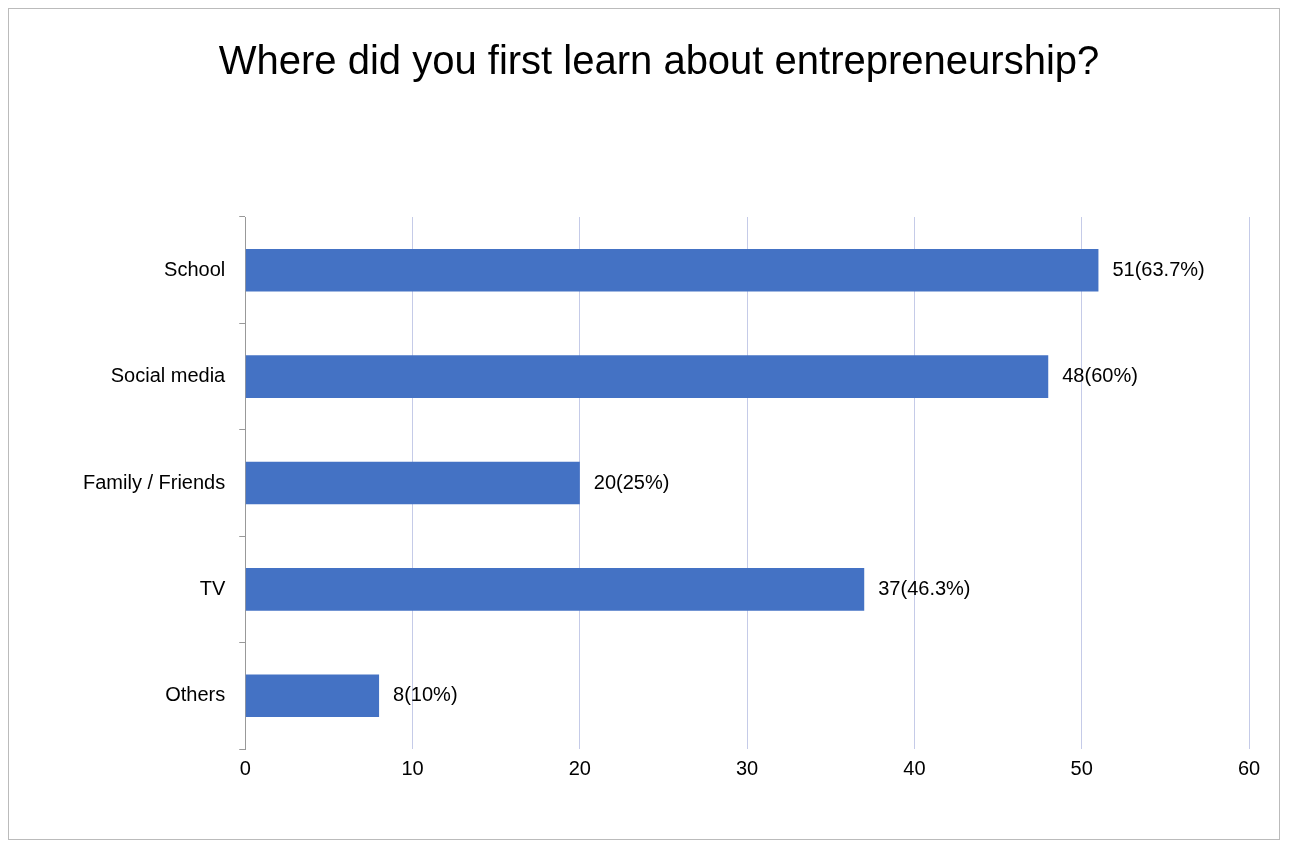 This screenshot has height=852, width=1294. What do you see at coordinates (245, 767) in the screenshot?
I see `x-tick-label: 0` at bounding box center [245, 767].